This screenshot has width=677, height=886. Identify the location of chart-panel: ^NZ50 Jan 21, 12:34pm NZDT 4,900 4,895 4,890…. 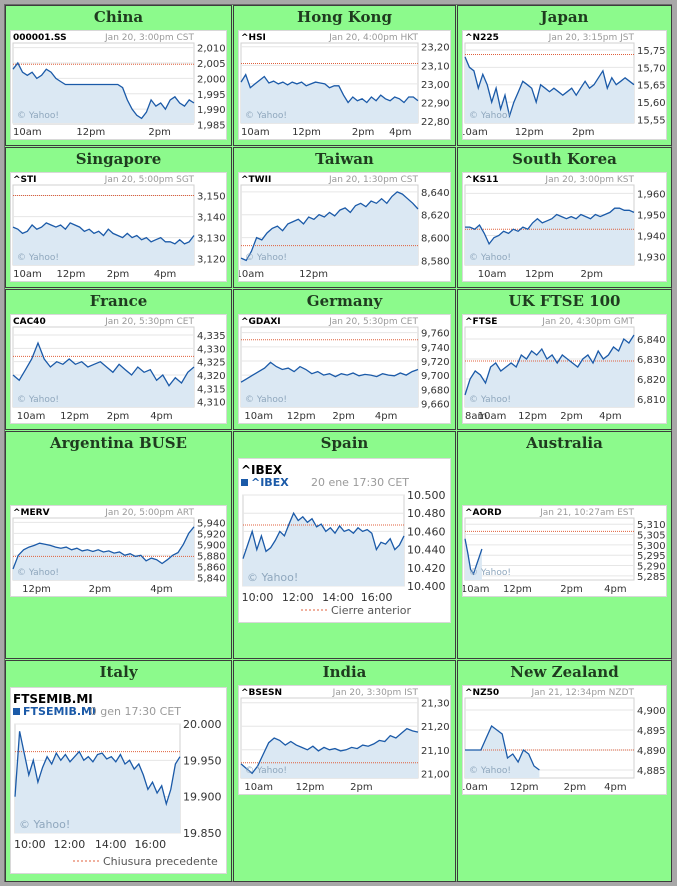
(564, 740).